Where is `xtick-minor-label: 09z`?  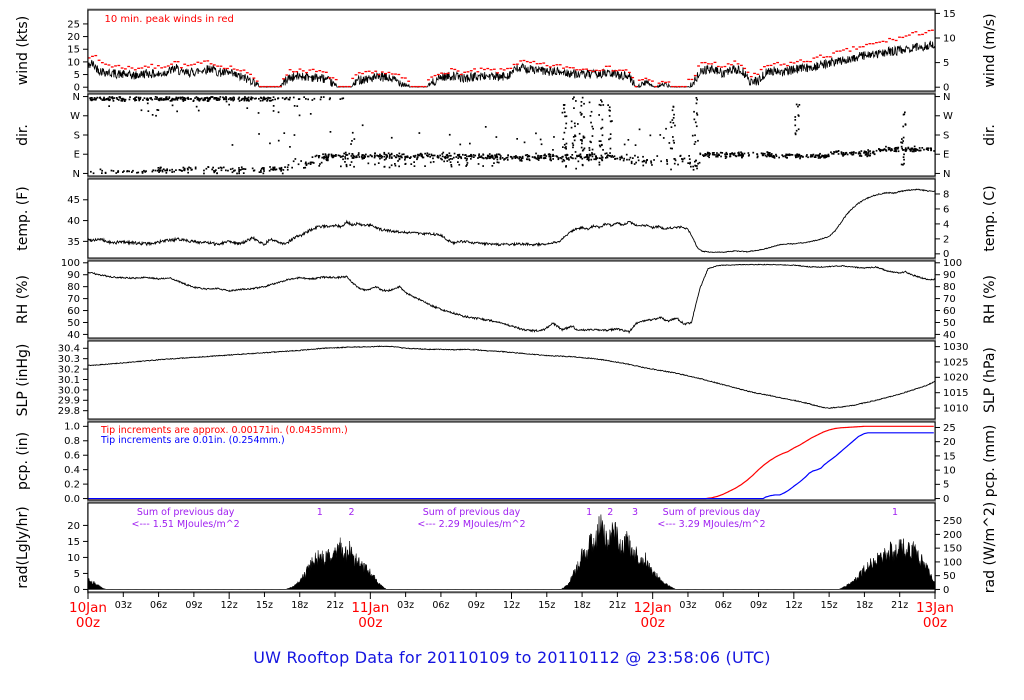 xtick-minor-label: 09z is located at coordinates (193, 605).